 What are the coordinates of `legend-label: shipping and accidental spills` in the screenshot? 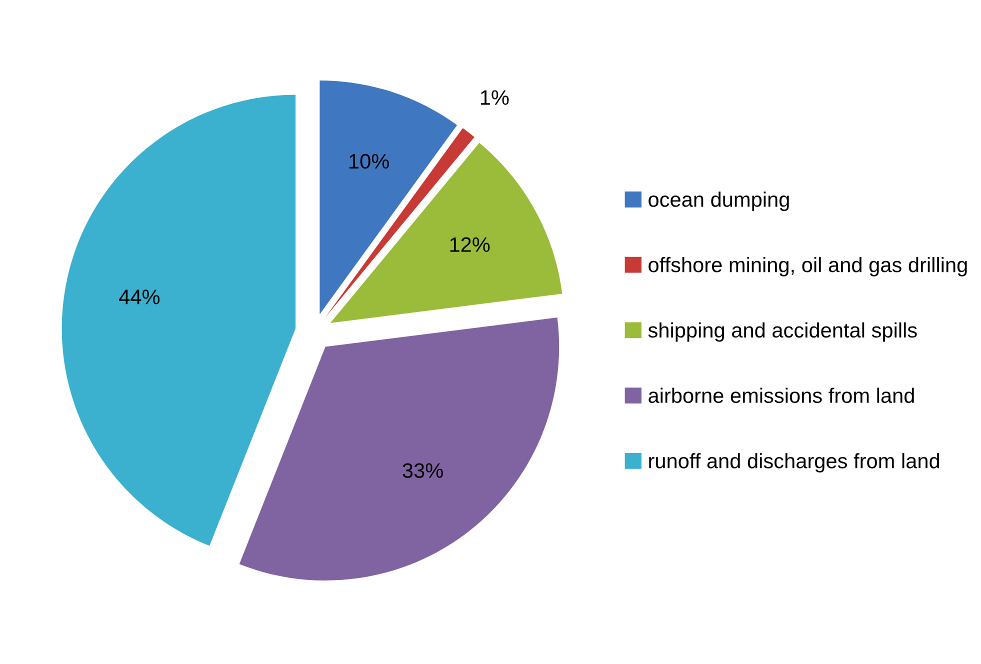 It's located at (782, 332).